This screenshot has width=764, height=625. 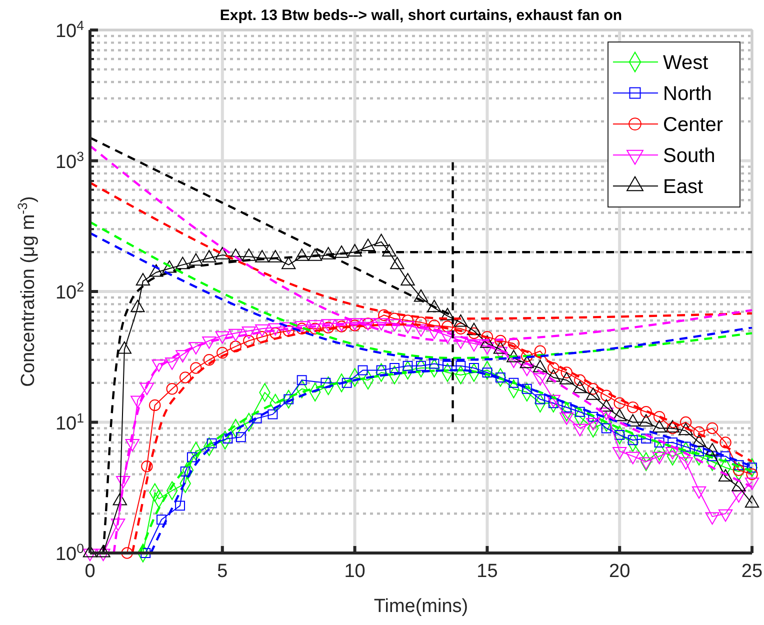 I want to click on chart-title: Expt. 13 Btw beds--> wall, short curtains, exhaust fan on, so click(x=421, y=15).